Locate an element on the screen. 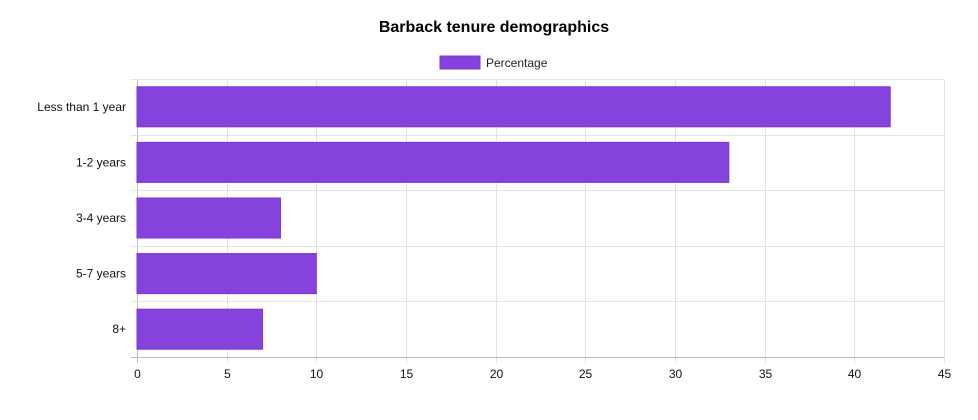 This screenshot has height=420, width=978. y-tick-label: 8+ is located at coordinates (119, 329).